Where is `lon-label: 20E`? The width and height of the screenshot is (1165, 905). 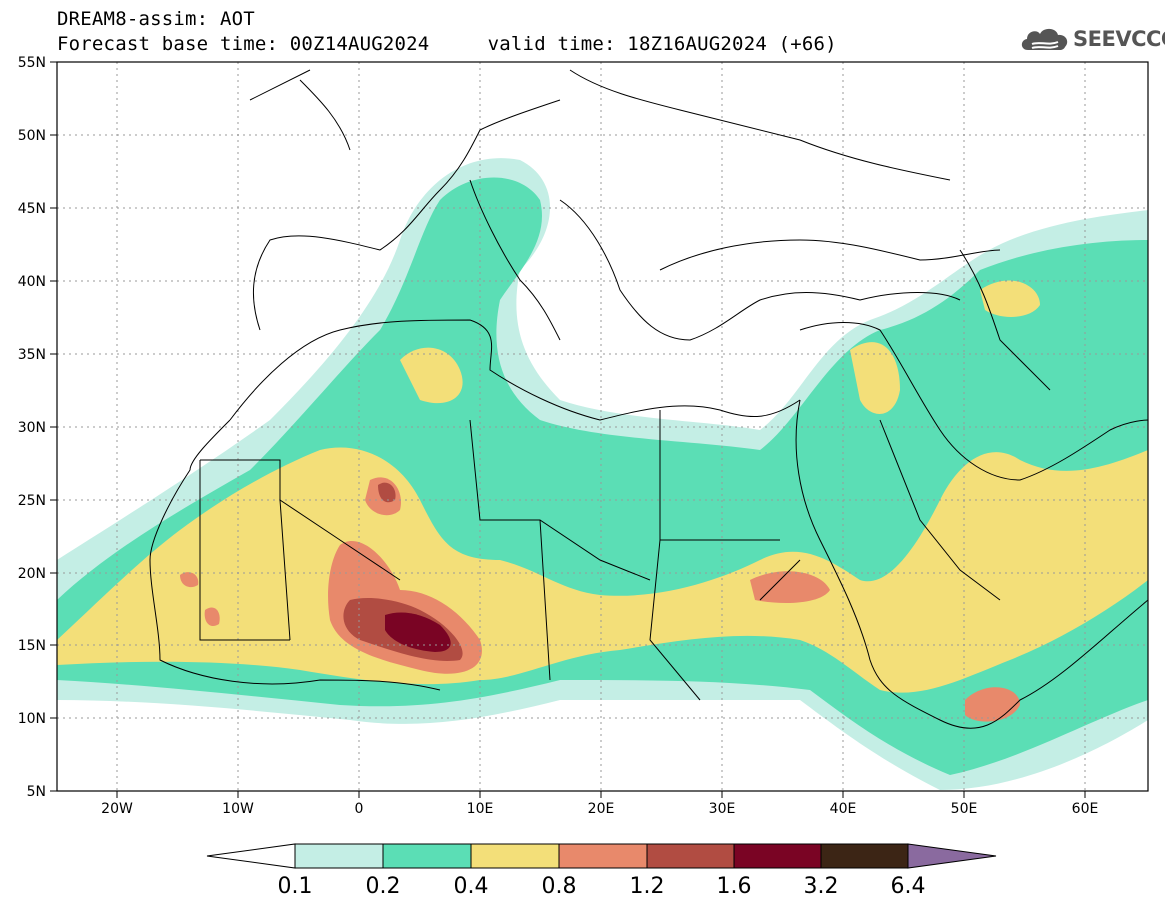 lon-label: 20E is located at coordinates (601, 809).